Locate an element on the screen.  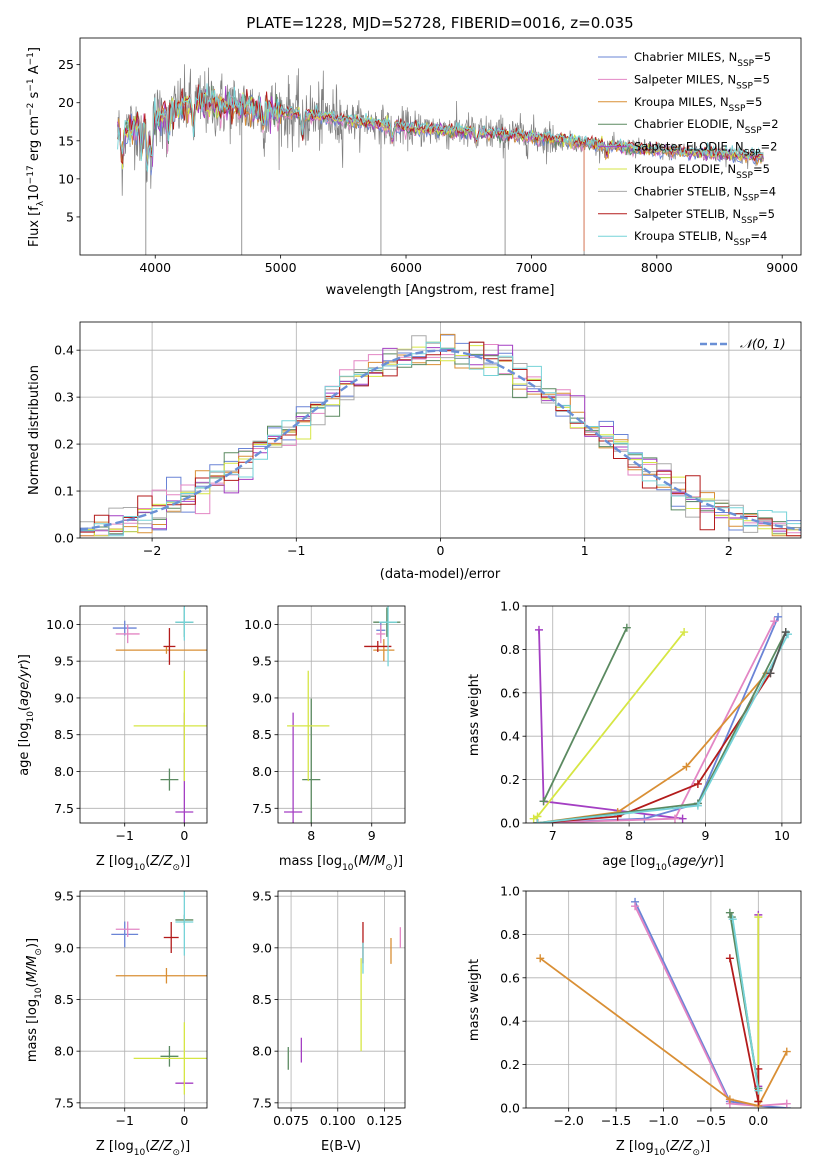
y-tick-label: 0.2 is located at coordinates (510, 779).